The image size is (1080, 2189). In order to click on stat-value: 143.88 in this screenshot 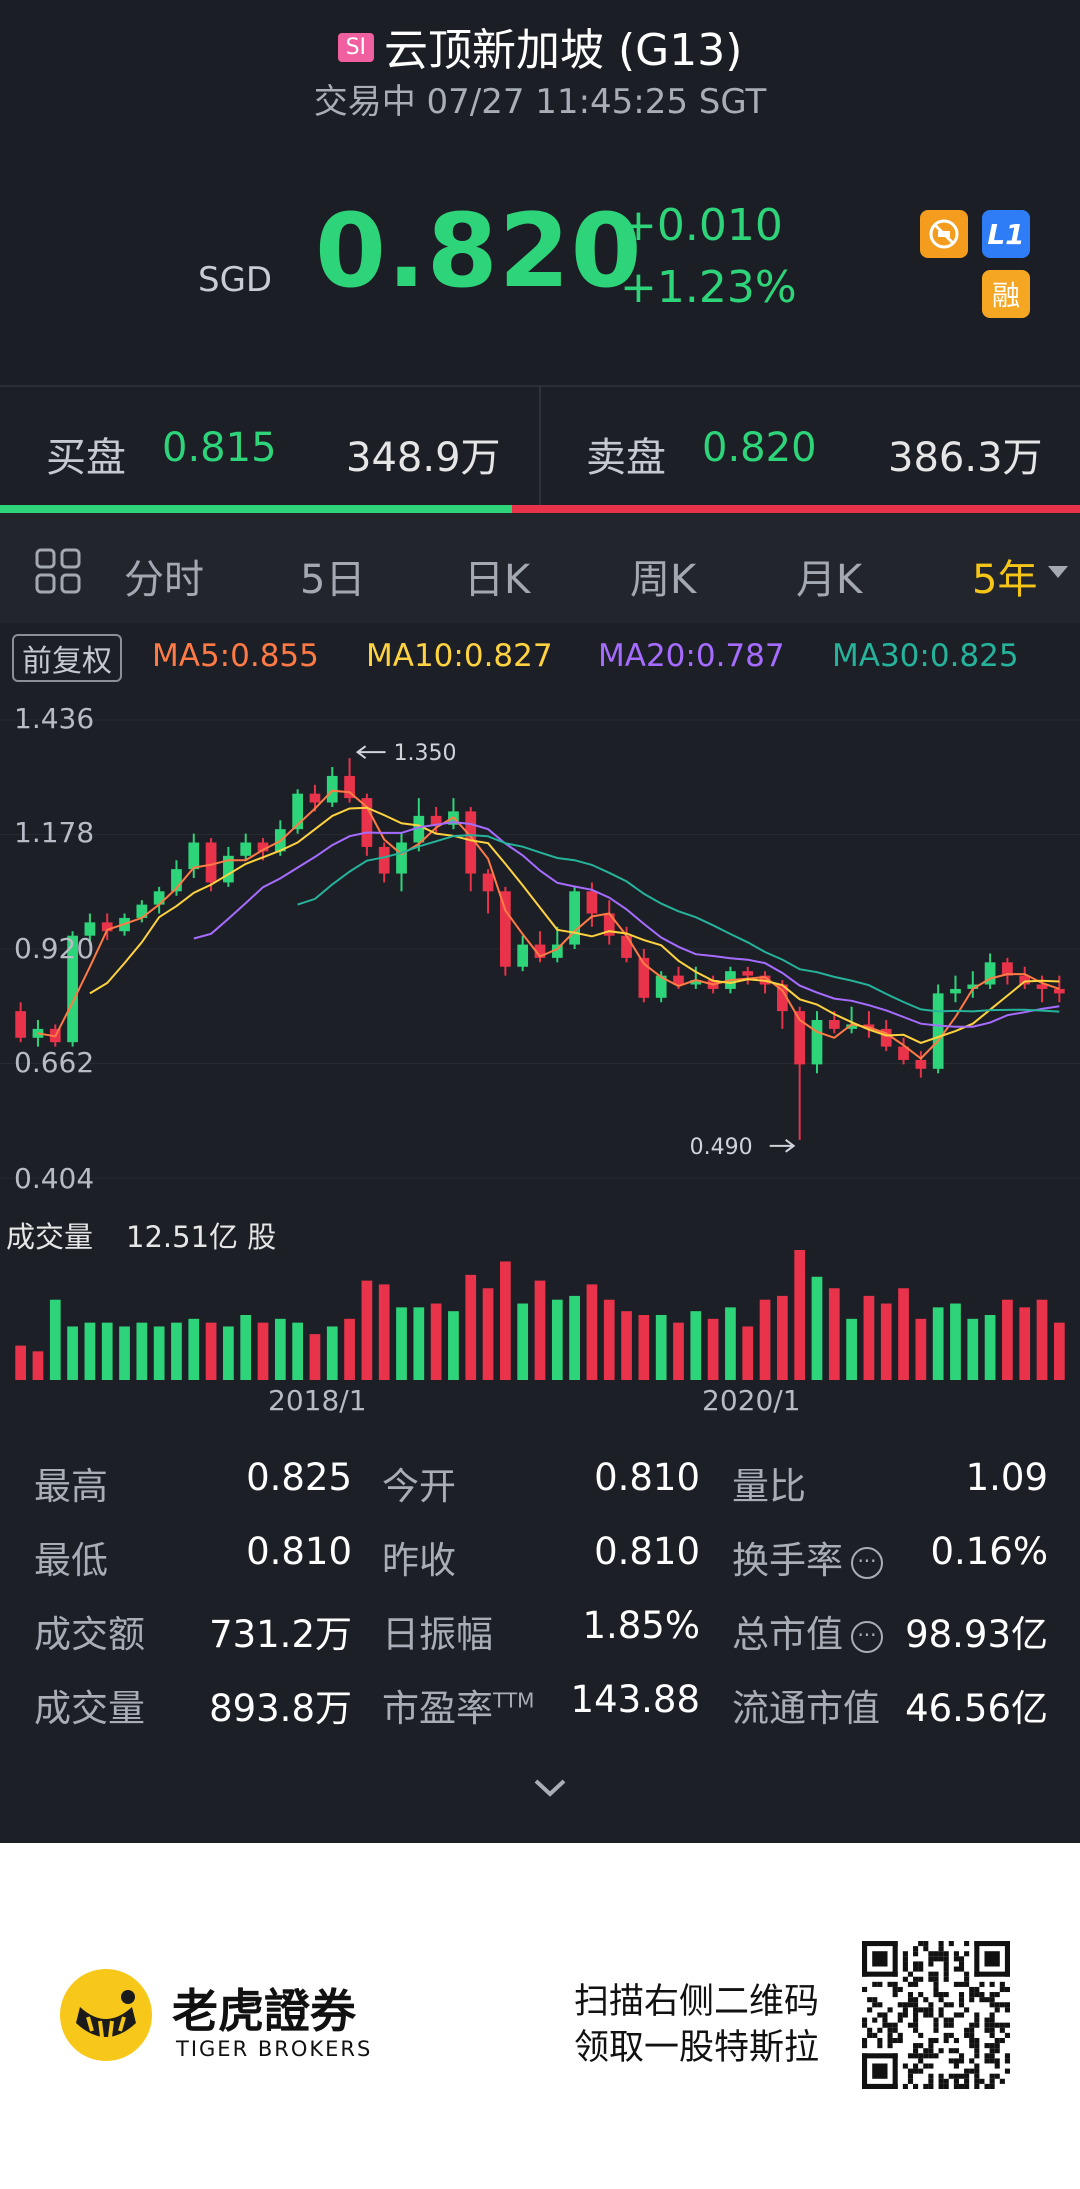, I will do `click(635, 1699)`.